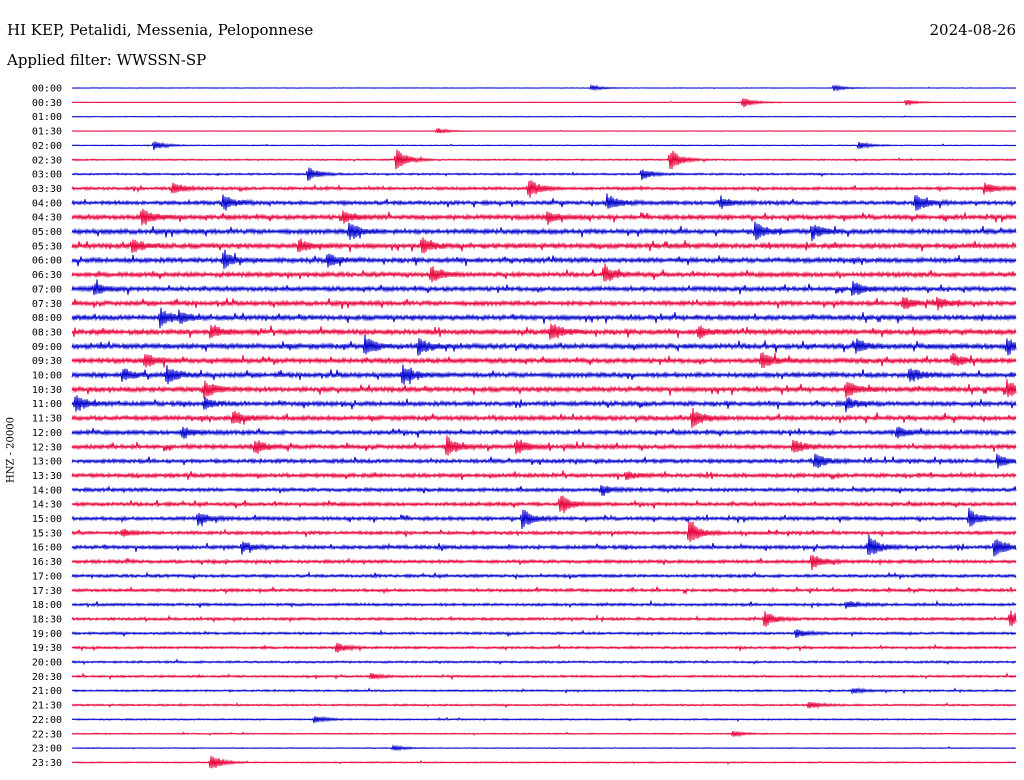 The width and height of the screenshot is (1024, 780). What do you see at coordinates (47, 89) in the screenshot?
I see `time-tick-label: 00:00` at bounding box center [47, 89].